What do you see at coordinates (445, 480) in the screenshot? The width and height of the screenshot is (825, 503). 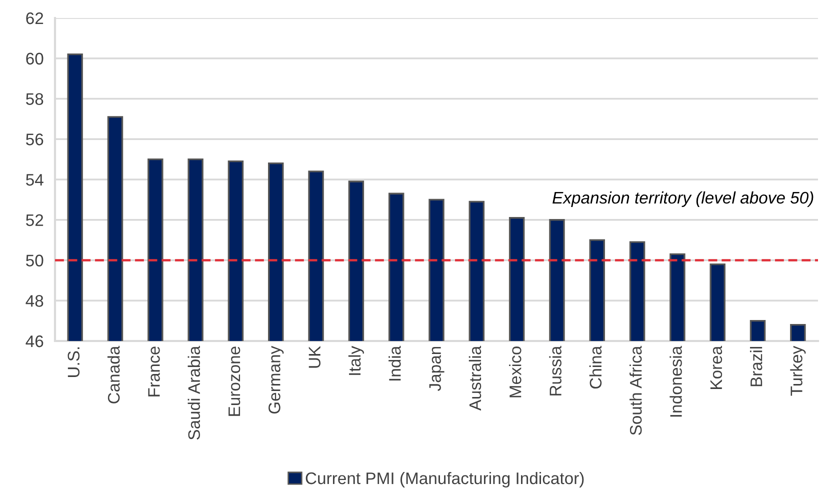 I see `legend-label: Current PMI (Manufacturing Indicator)` at bounding box center [445, 480].